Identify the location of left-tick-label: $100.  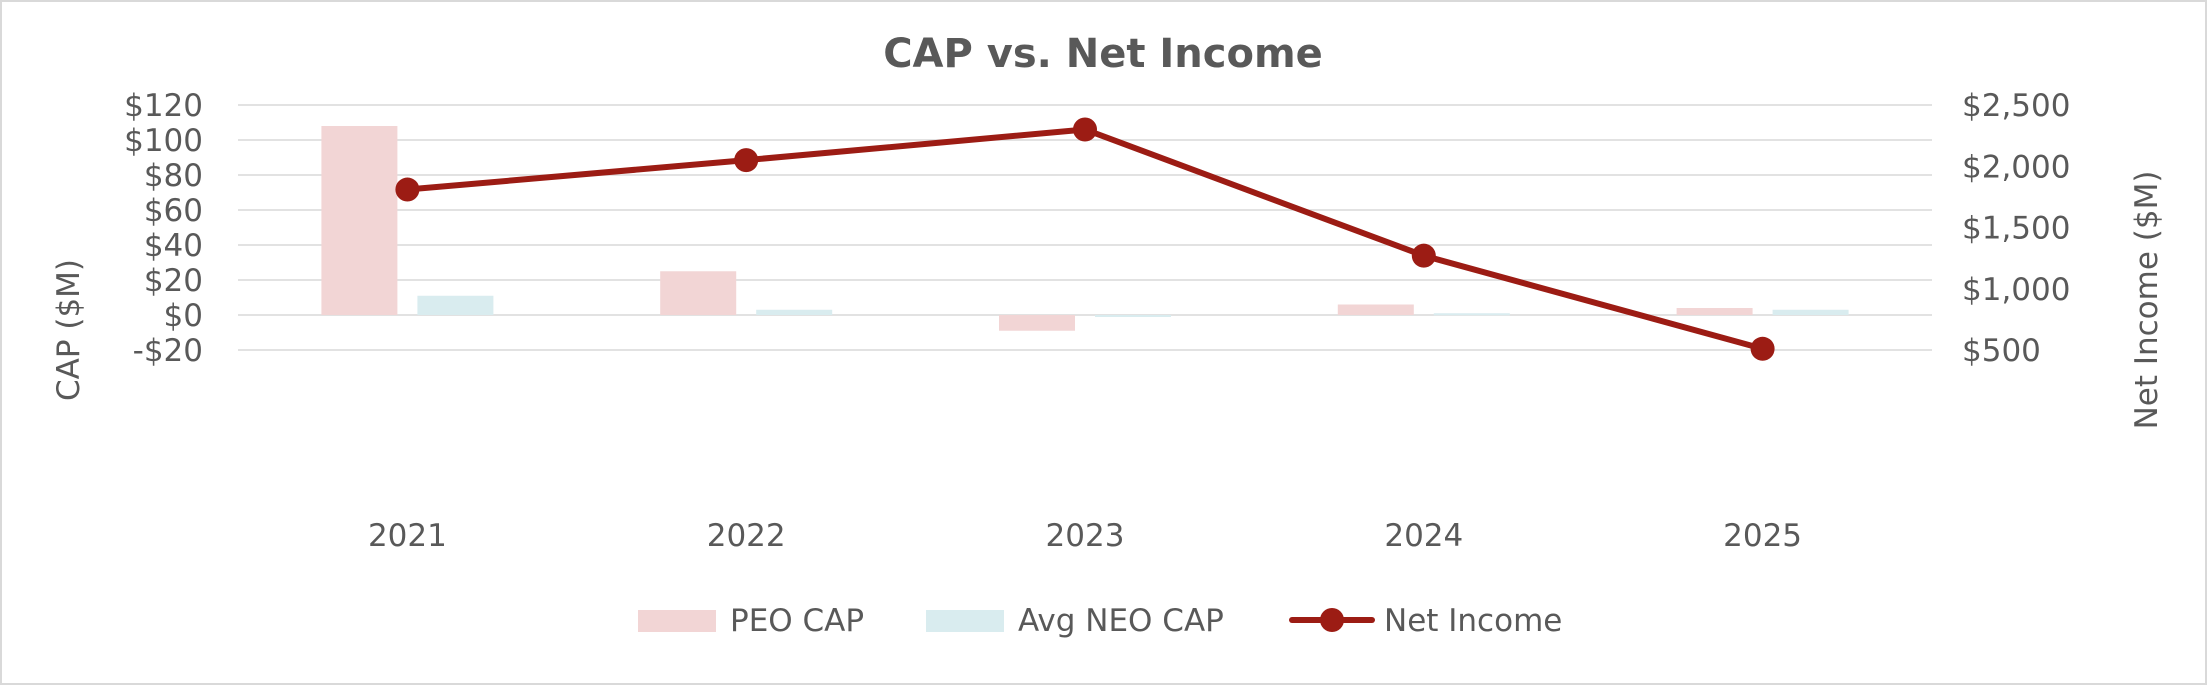
(163, 141).